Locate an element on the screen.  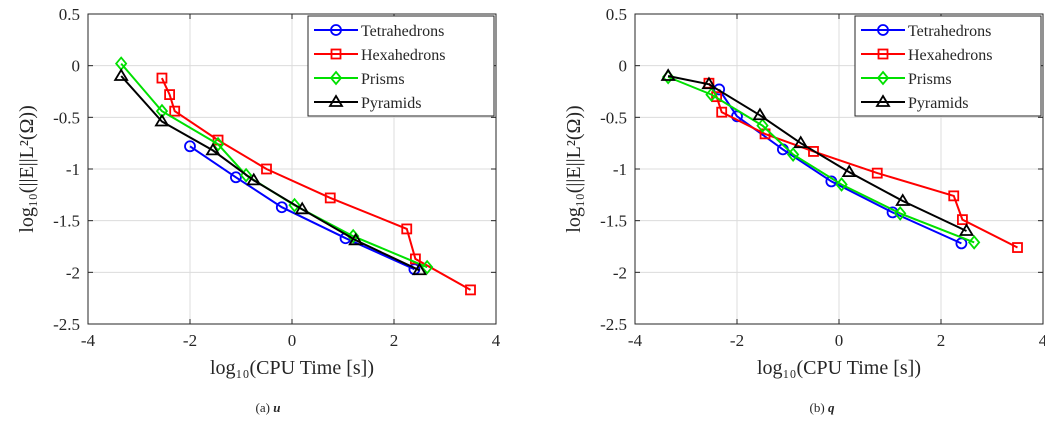
caption-label: (b) is located at coordinates (819, 407).